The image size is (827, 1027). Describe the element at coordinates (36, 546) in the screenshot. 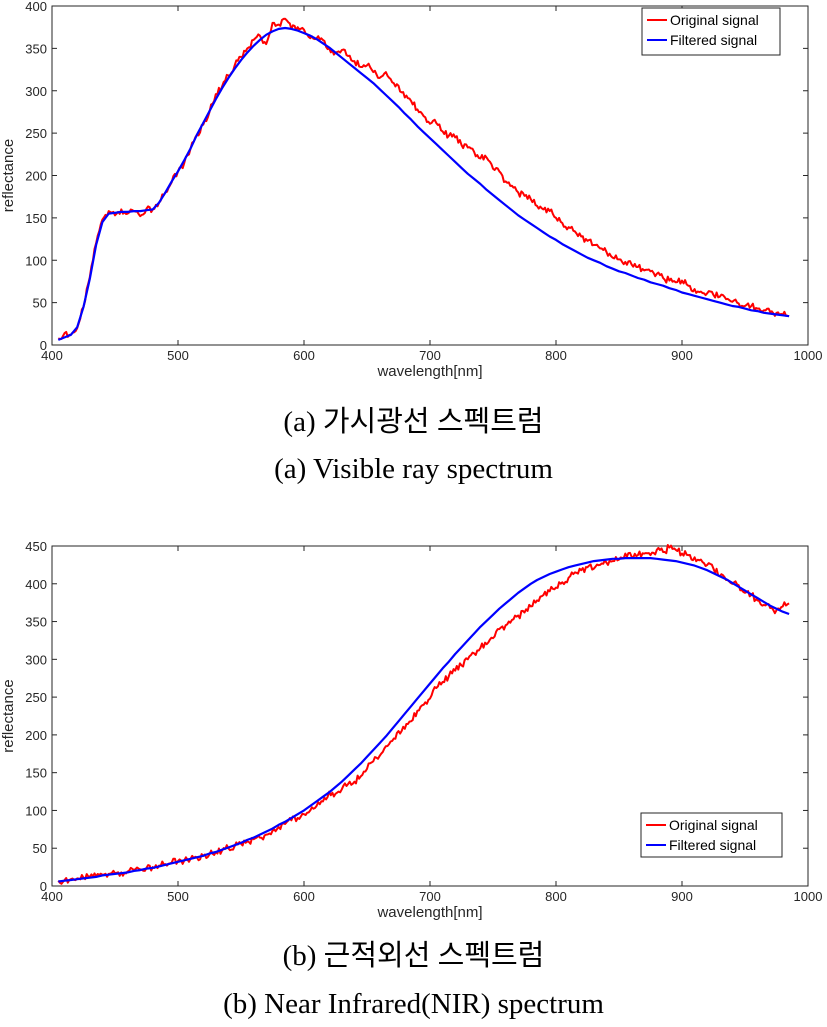

I see `y-tick-label: 450` at that location.